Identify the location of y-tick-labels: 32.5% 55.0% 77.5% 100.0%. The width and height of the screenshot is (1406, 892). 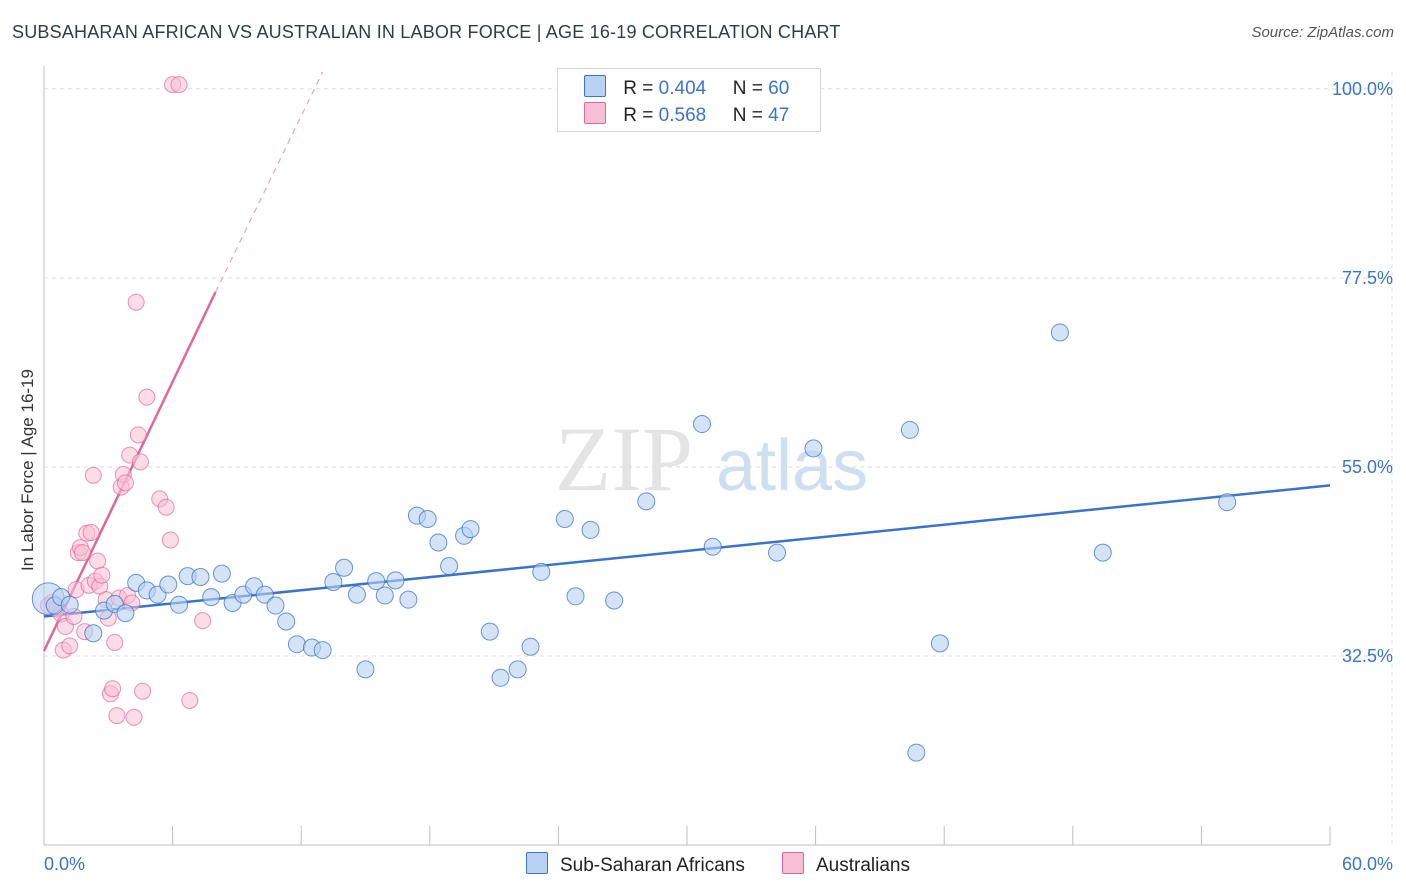
(1362, 372).